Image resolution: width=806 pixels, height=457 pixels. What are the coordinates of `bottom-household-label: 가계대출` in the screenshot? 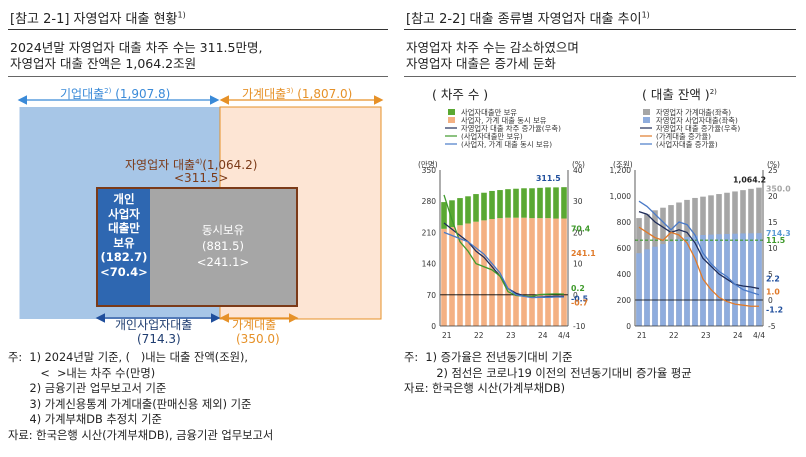 It's located at (254, 325).